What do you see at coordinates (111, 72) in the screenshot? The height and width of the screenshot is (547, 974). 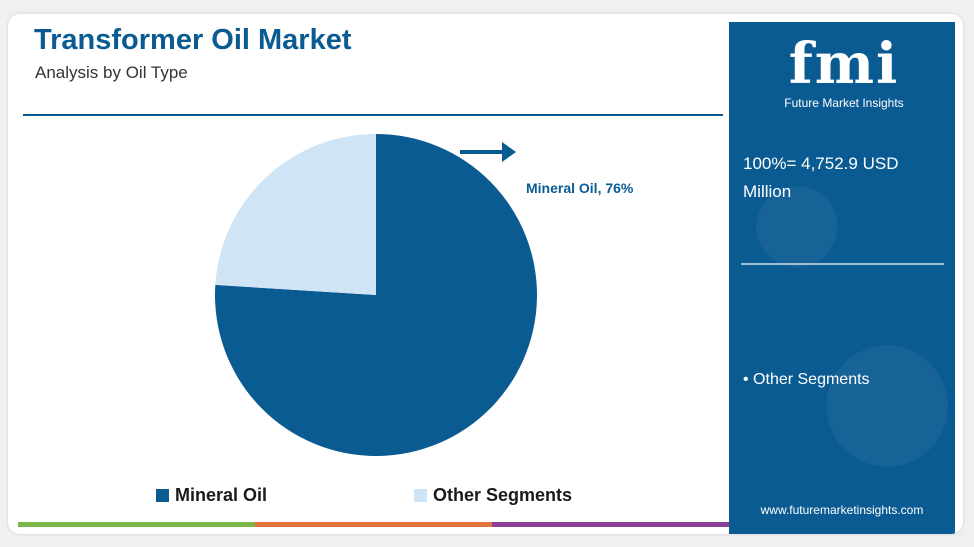 I see `page-subtitle: Analysis by Oil Type` at bounding box center [111, 72].